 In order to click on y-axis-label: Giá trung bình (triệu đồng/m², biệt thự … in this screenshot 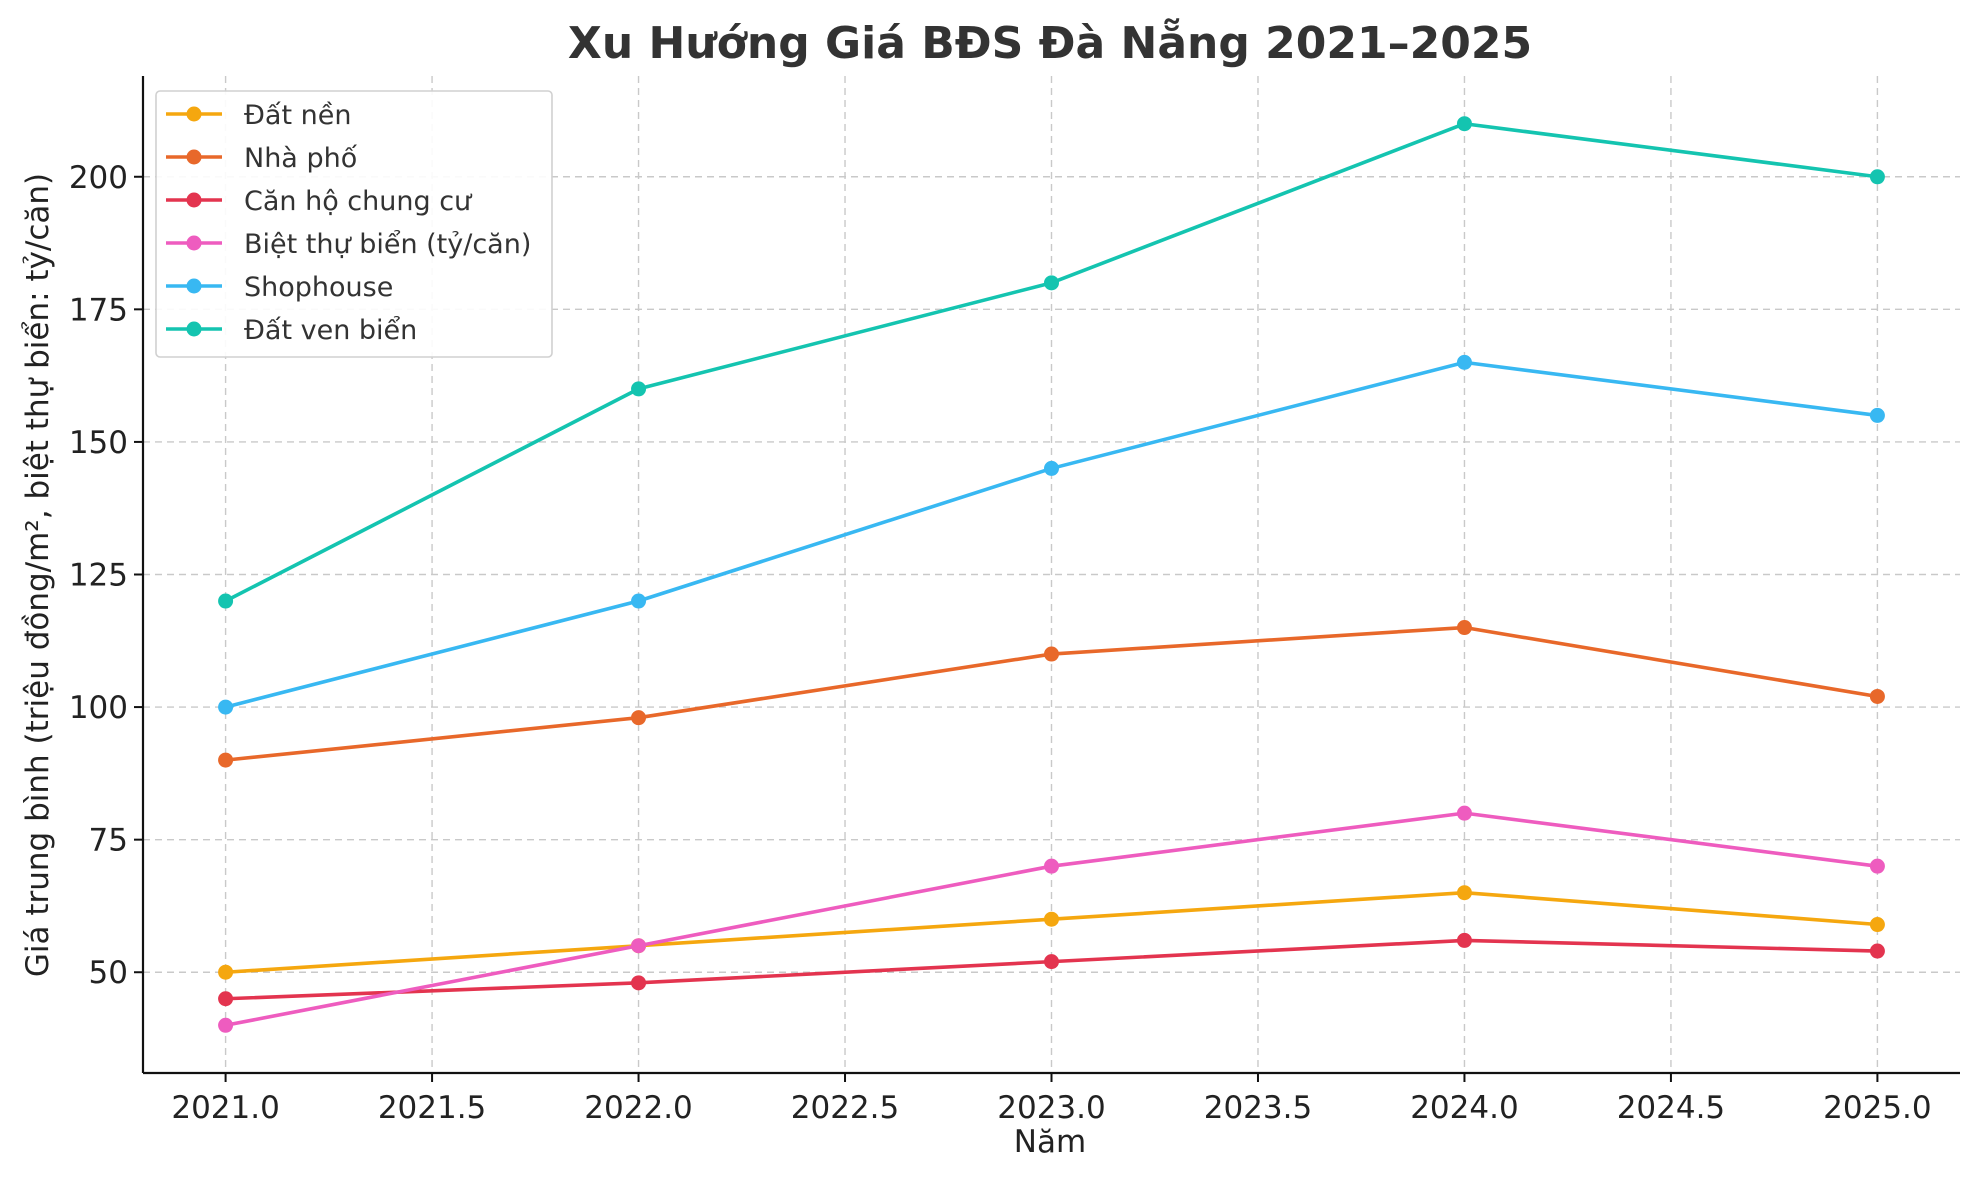, I will do `click(38, 575)`.